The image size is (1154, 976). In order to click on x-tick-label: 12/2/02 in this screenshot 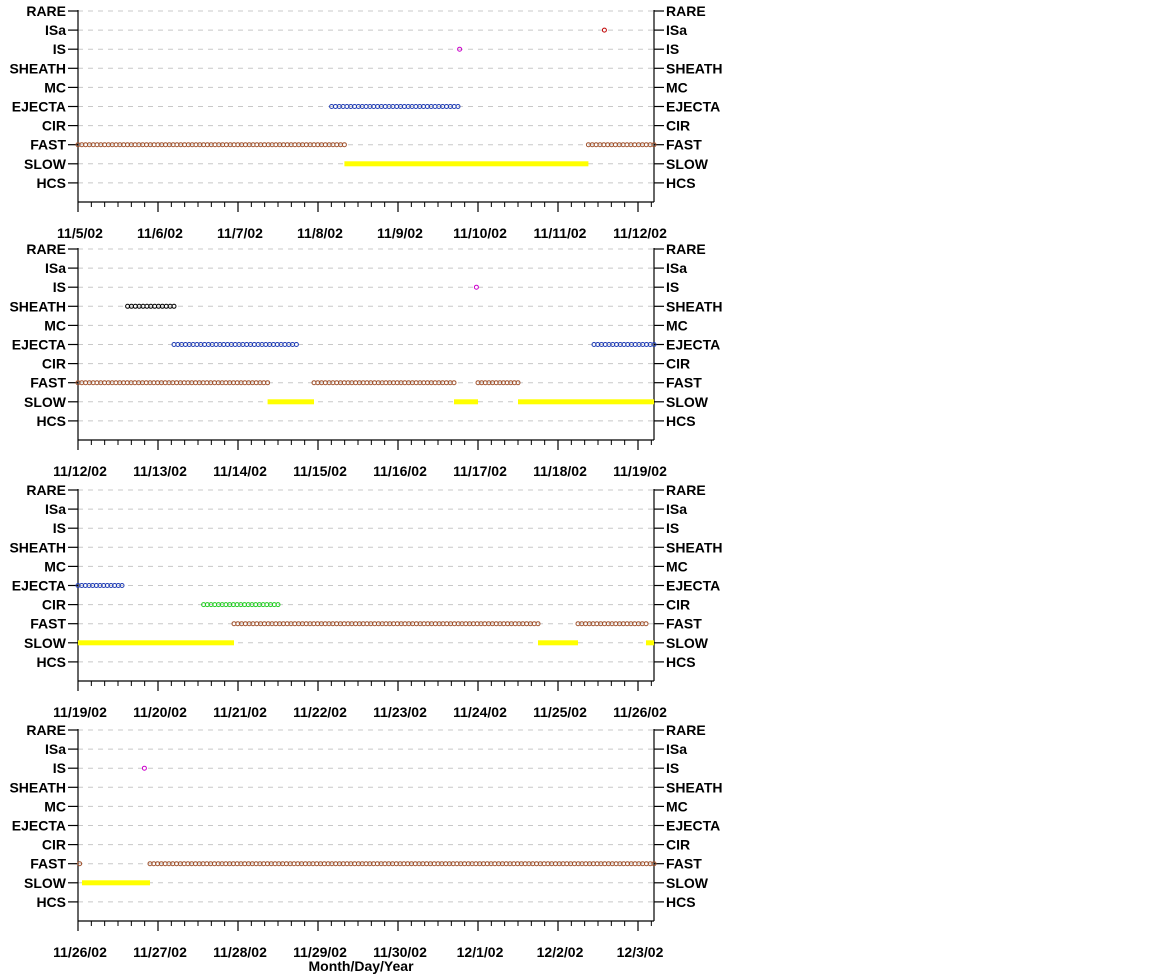, I will do `click(560, 952)`.